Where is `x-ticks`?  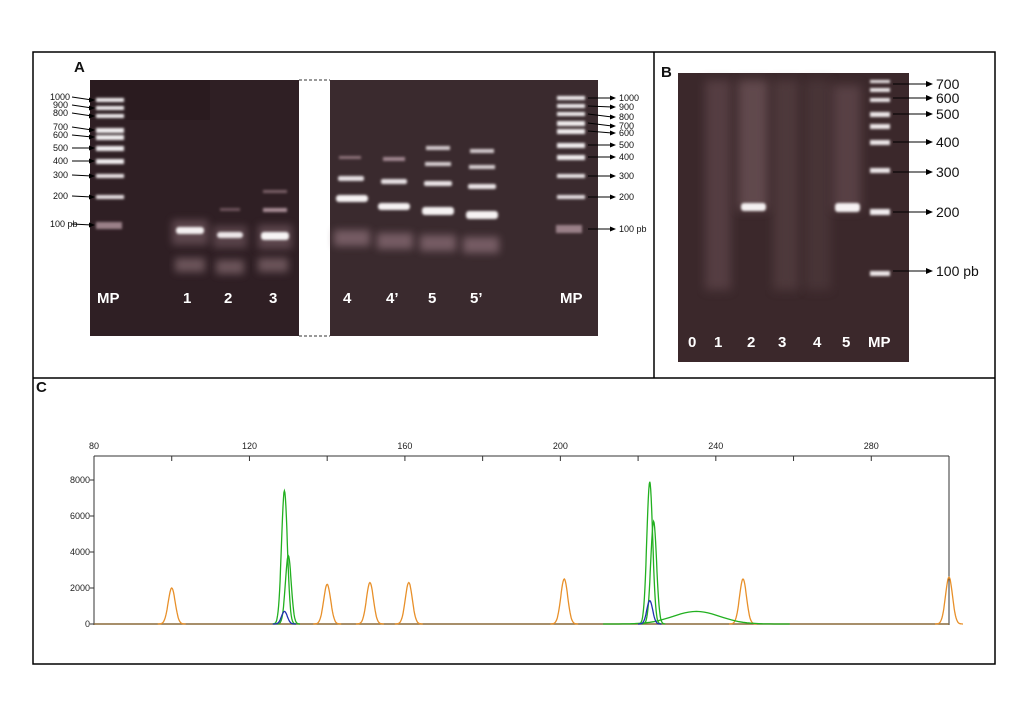 x-ticks is located at coordinates (521, 458).